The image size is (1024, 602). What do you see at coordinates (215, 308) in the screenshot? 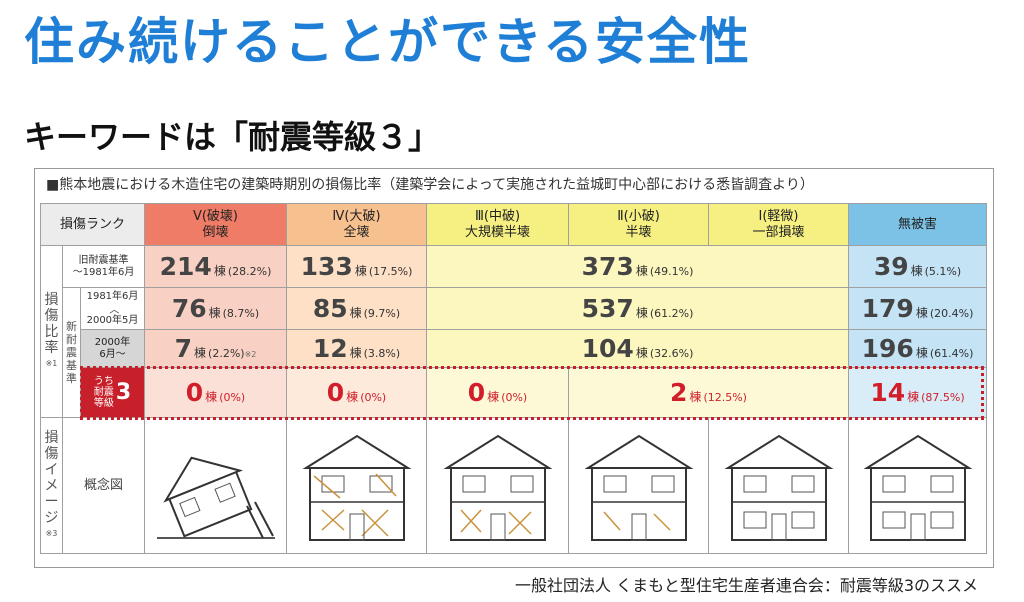
I see `cell-1981-rank5: 76 棟 (8.7%)` at bounding box center [215, 308].